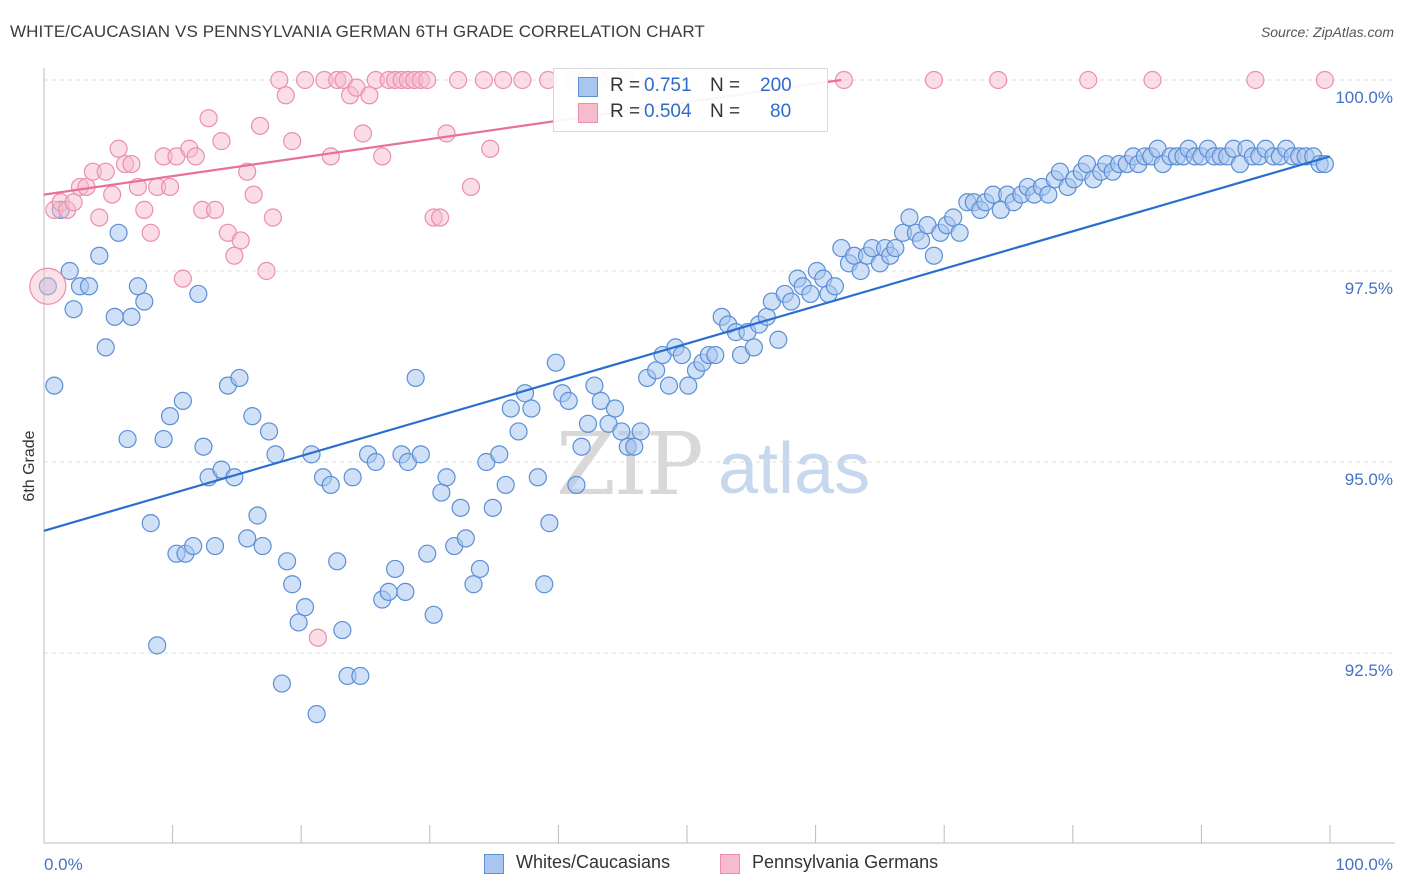  Describe the element at coordinates (593, 862) in the screenshot. I see `legend-label-whites: Whites/Caucasians` at that location.